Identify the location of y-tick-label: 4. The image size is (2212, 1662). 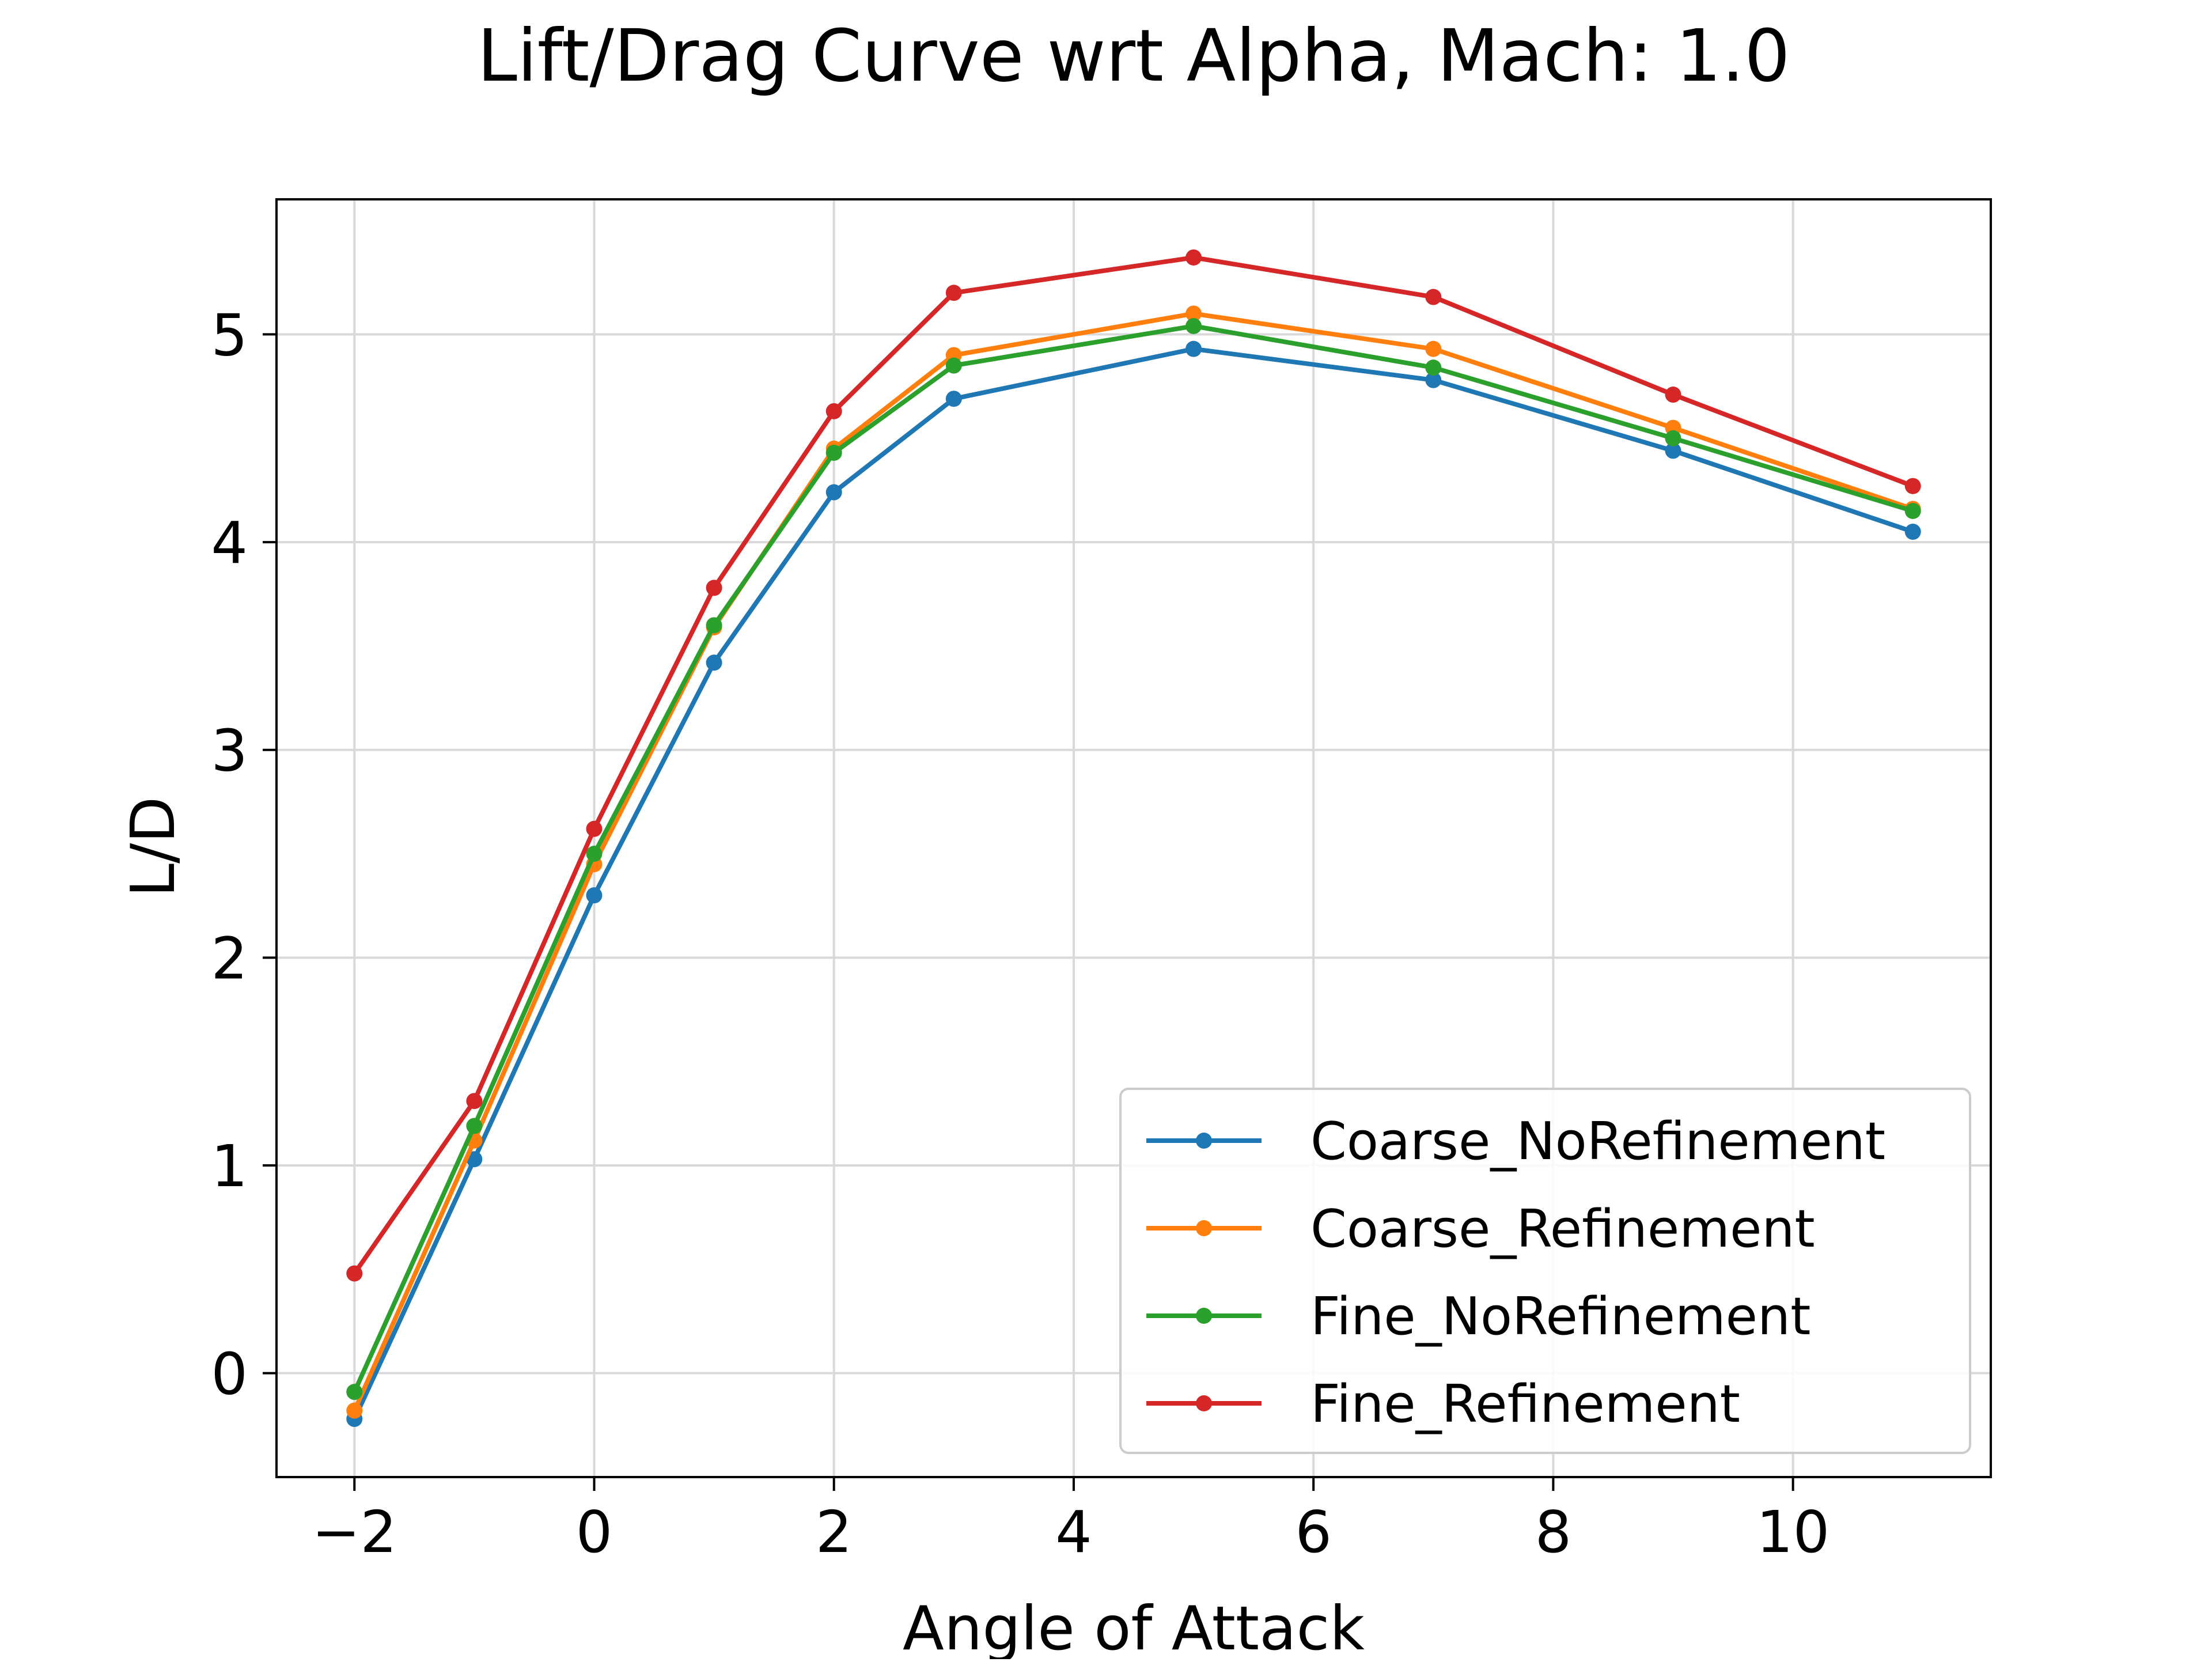
(229, 543).